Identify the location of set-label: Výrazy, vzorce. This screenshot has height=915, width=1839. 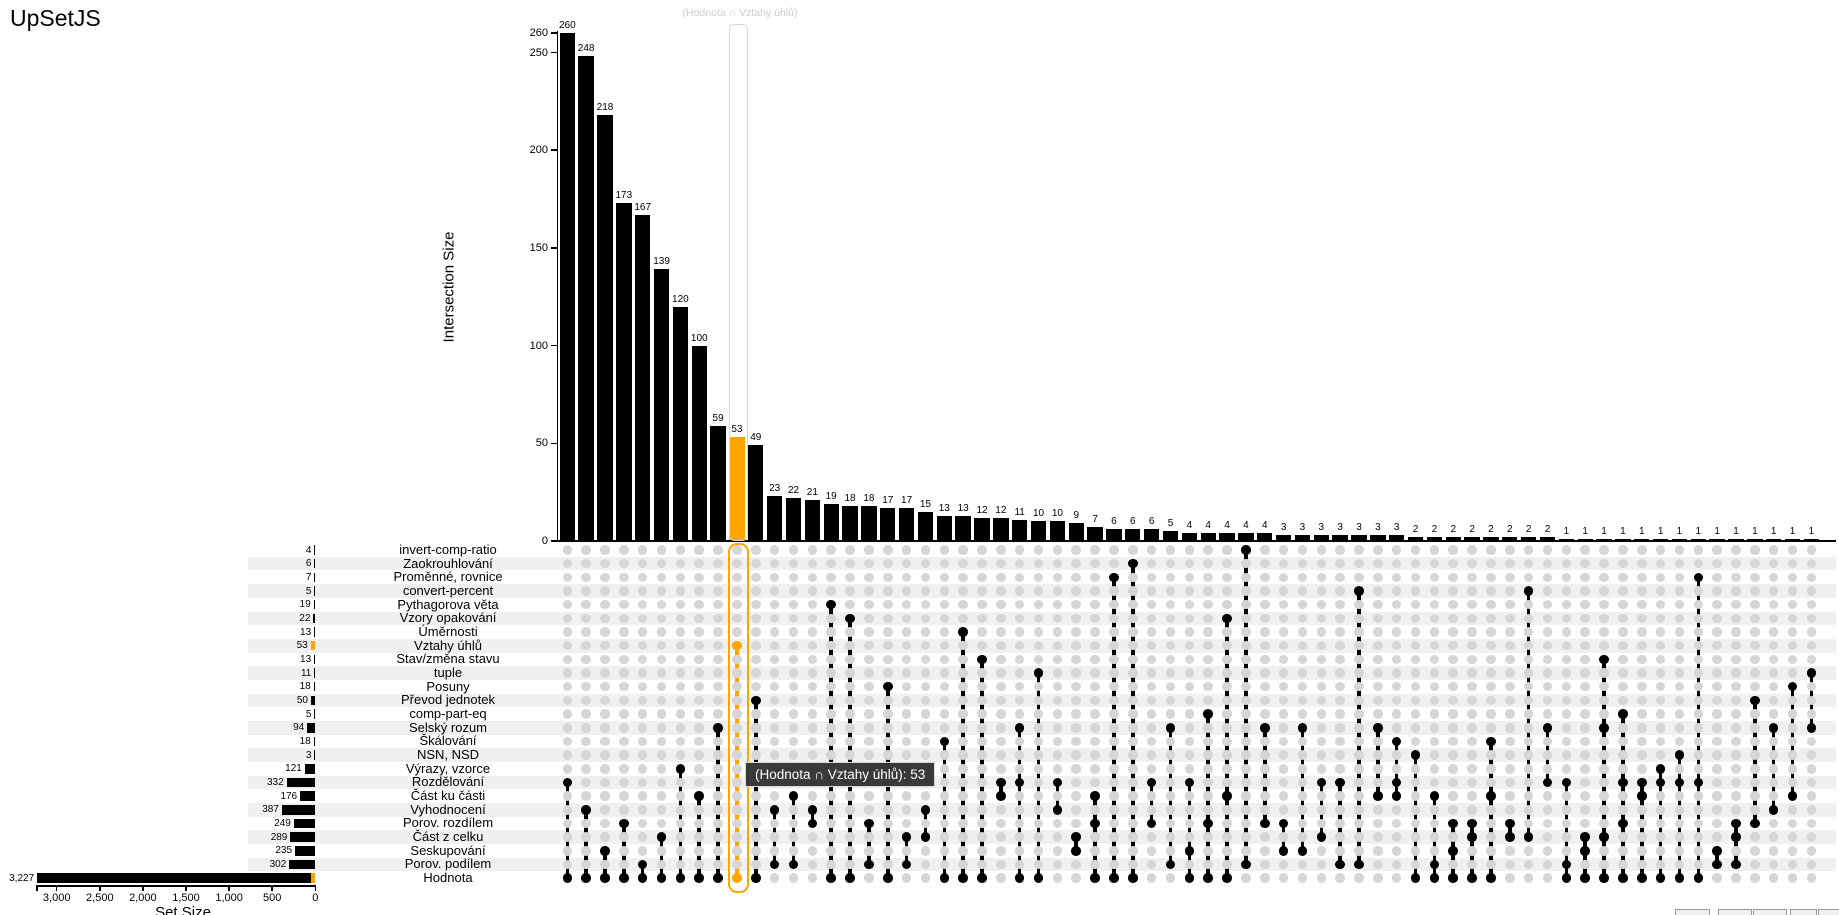
(448, 768).